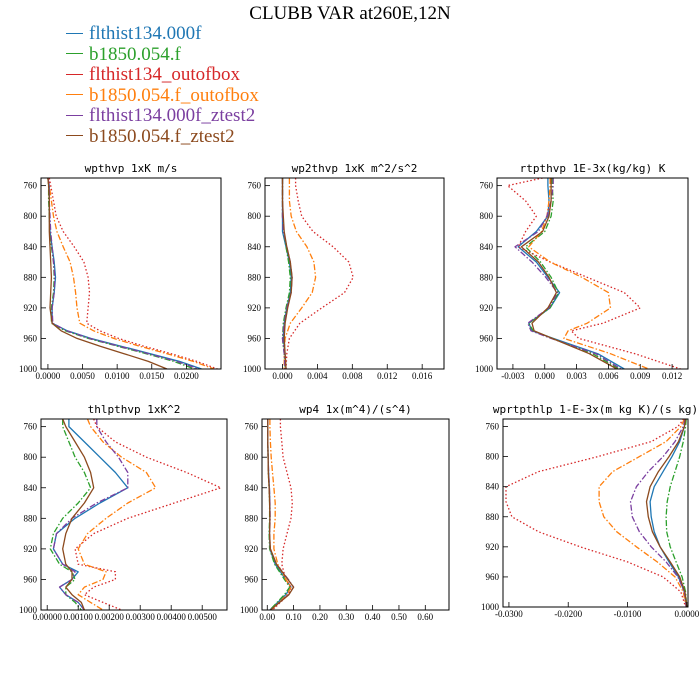 This screenshot has width=700, height=700. Describe the element at coordinates (387, 376) in the screenshot. I see `x-tick-label: 0.012` at that location.